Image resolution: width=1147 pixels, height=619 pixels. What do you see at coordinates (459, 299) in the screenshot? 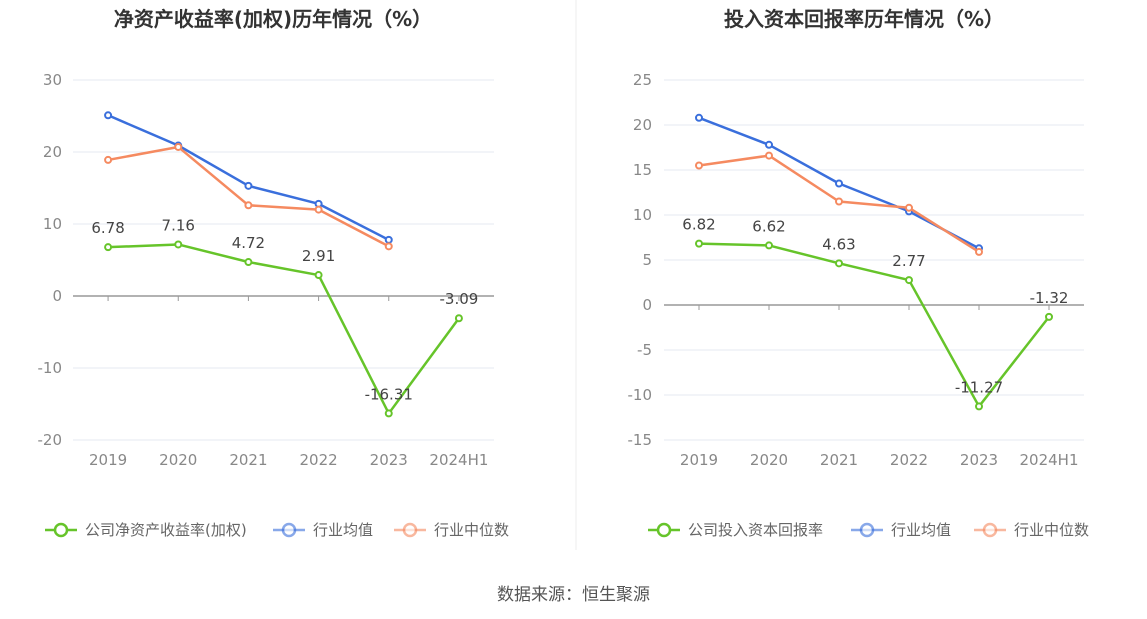
I see `data-label: -3.09` at bounding box center [459, 299].